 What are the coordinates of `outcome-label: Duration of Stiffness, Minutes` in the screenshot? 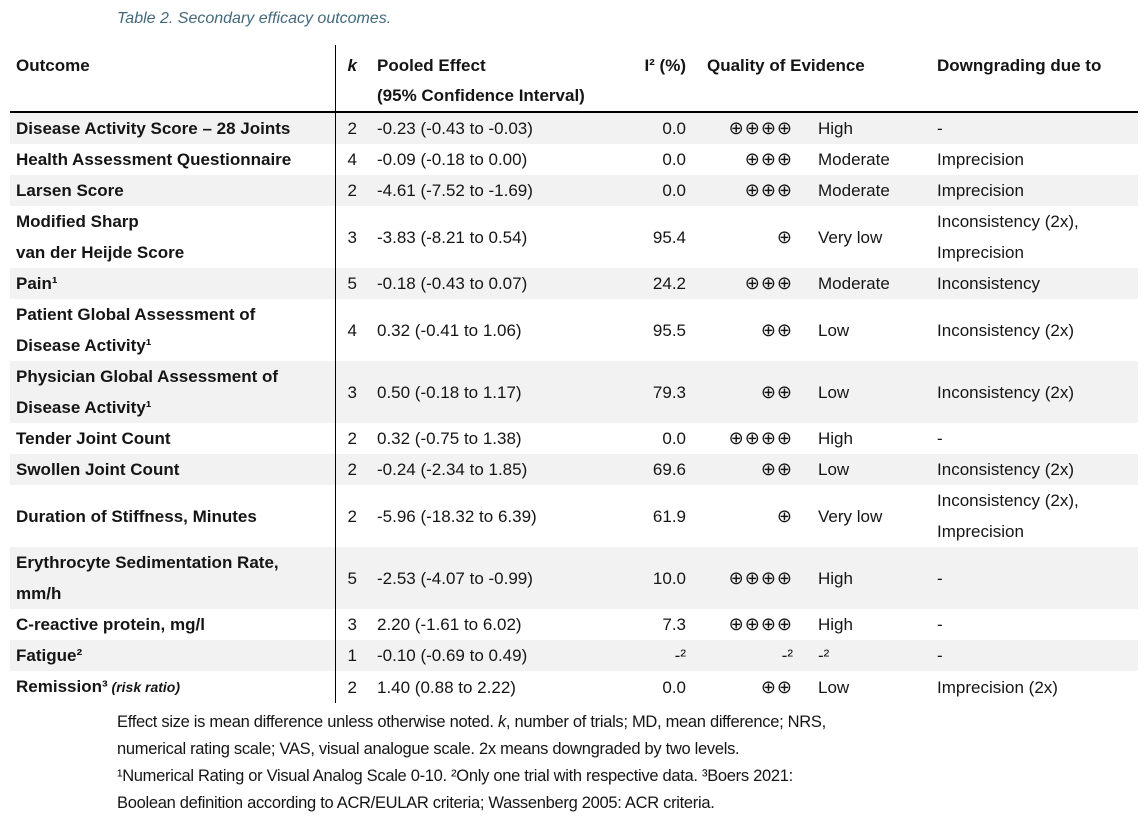 It's located at (136, 516).